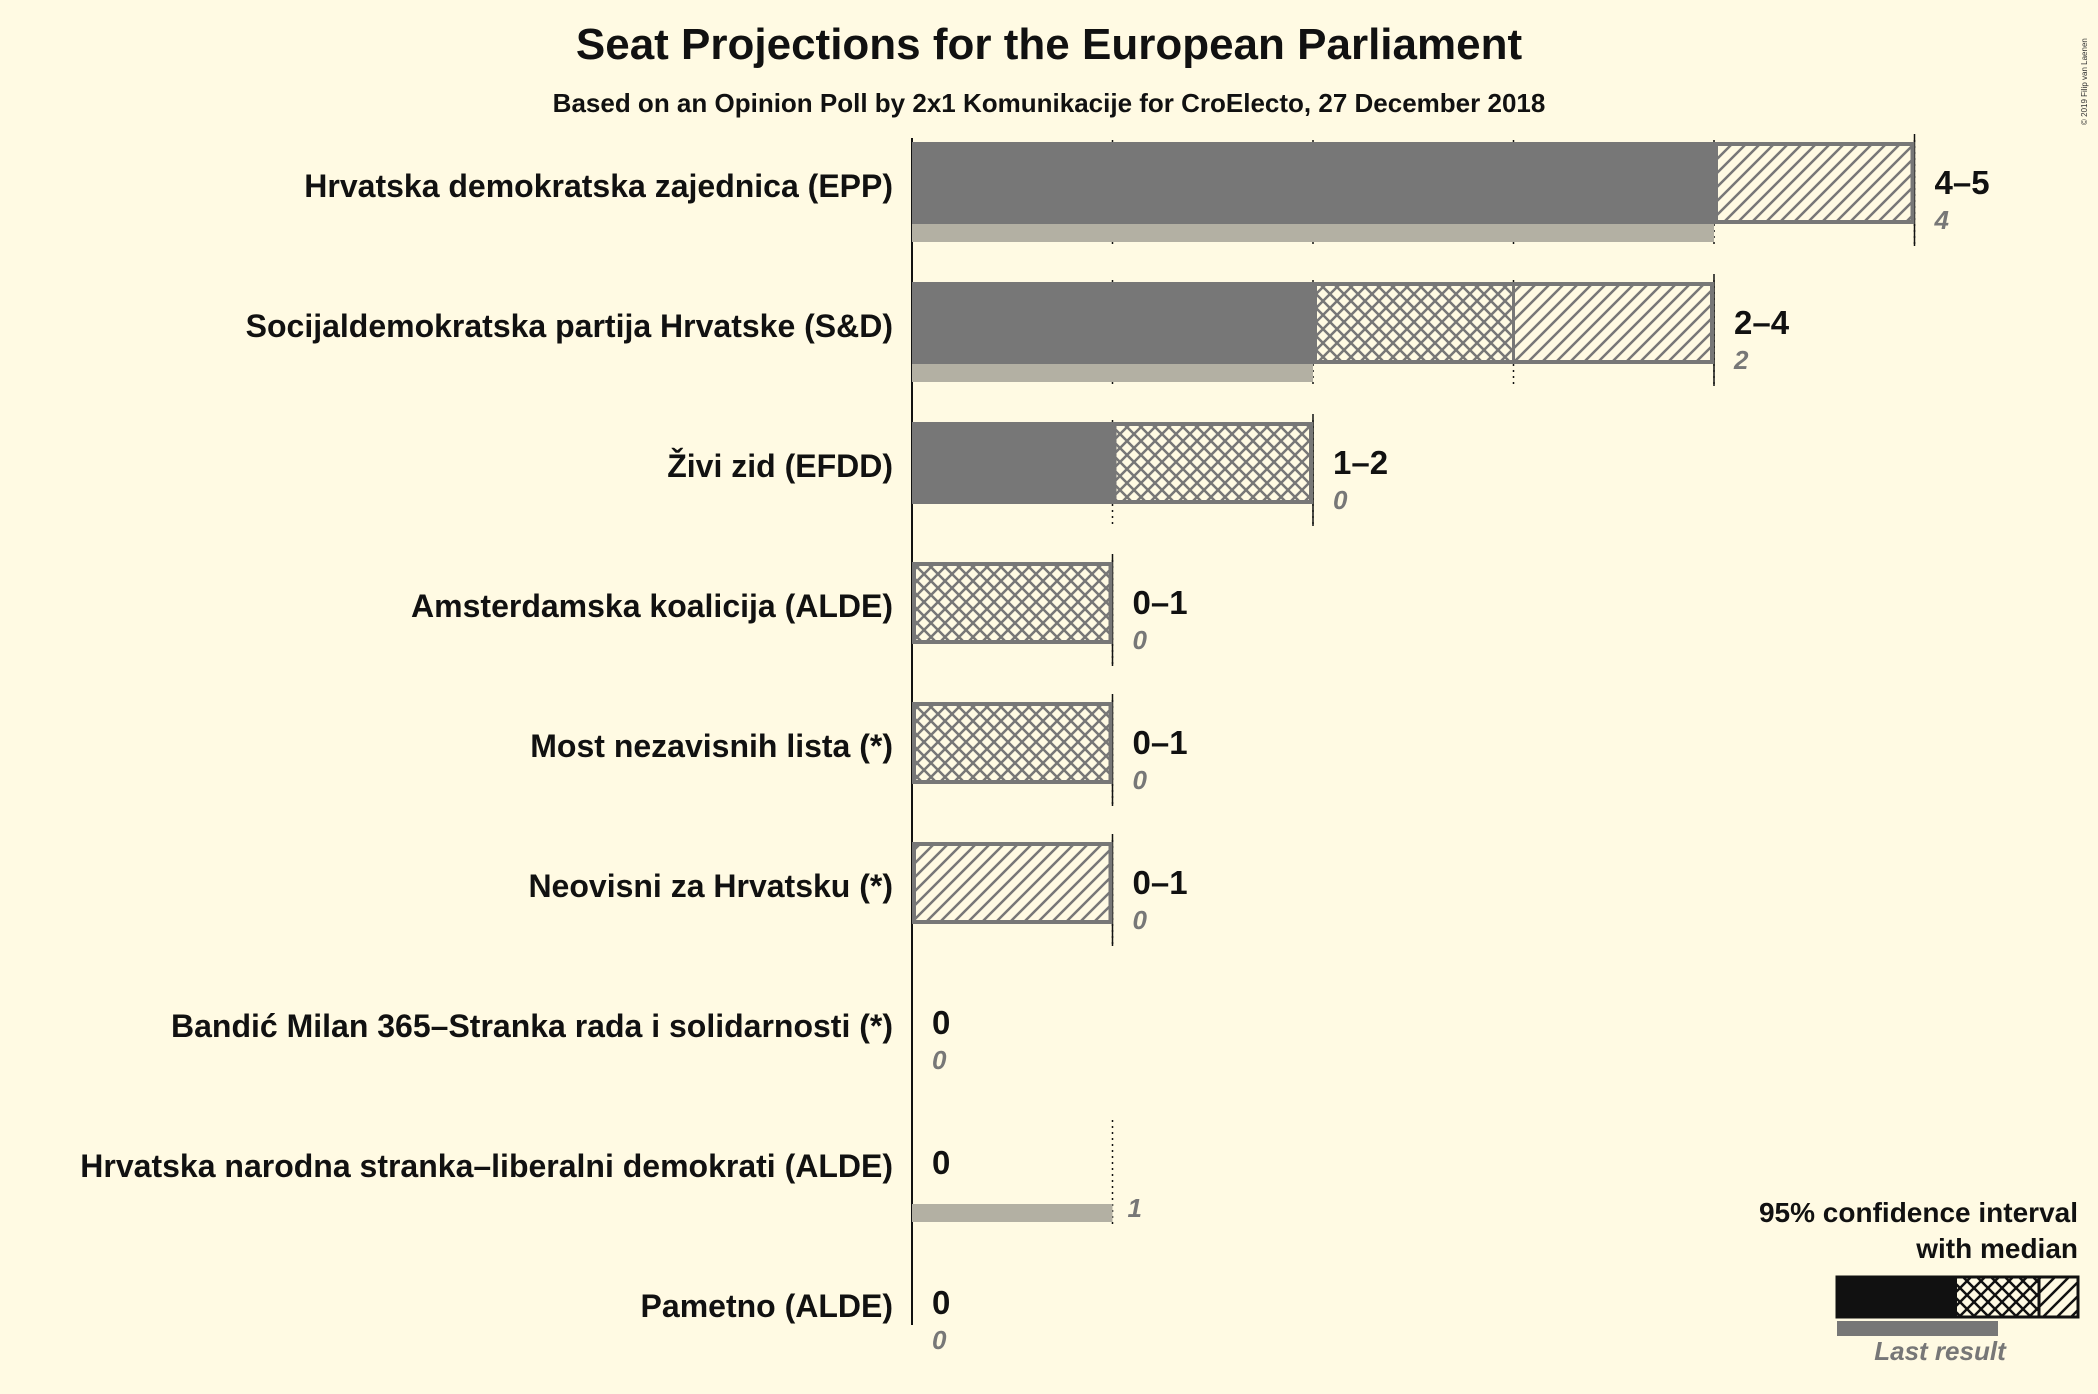  Describe the element at coordinates (767, 1306) in the screenshot. I see `party-name-label: Pametno (ALDE)` at that location.